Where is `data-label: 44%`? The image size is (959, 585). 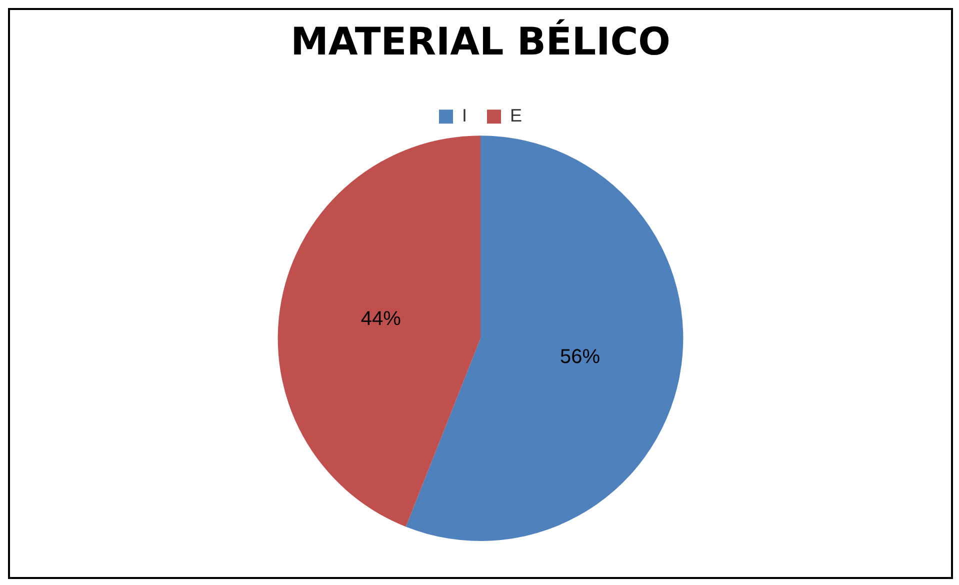 data-label: 44% is located at coordinates (381, 319).